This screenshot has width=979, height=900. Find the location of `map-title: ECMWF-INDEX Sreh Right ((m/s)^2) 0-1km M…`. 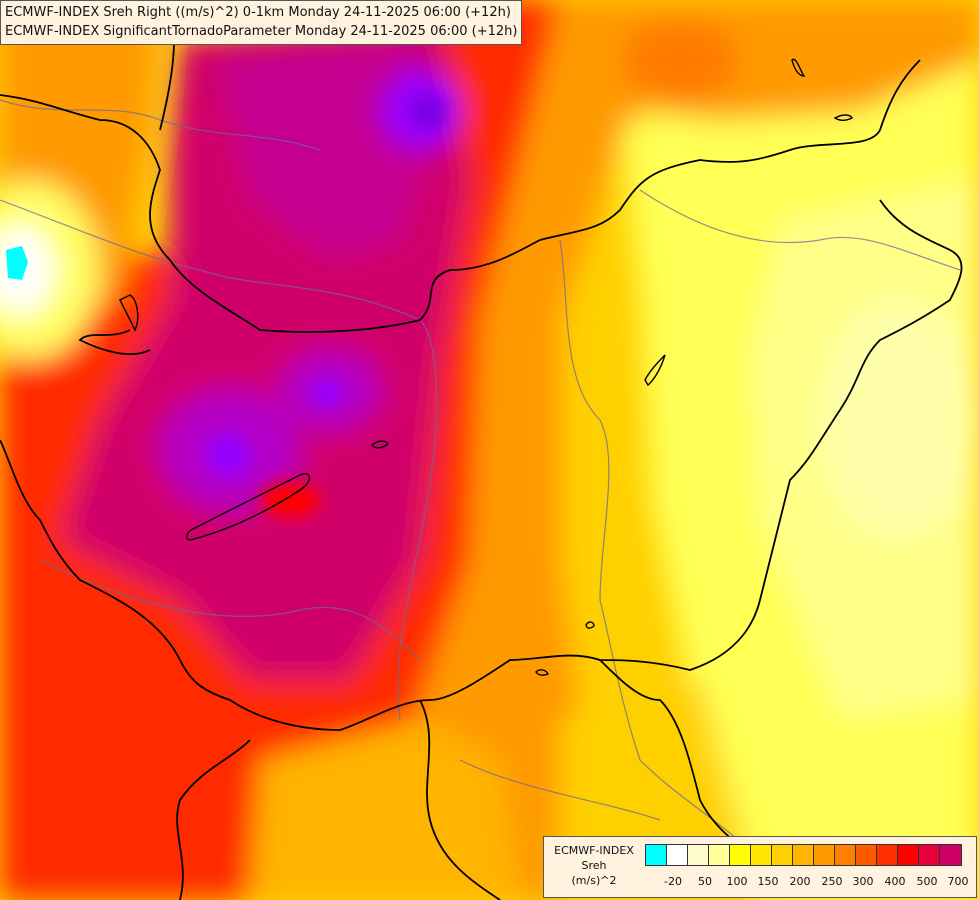

map-title: ECMWF-INDEX Sreh Right ((m/s)^2) 0-1km M… is located at coordinates (261, 22).